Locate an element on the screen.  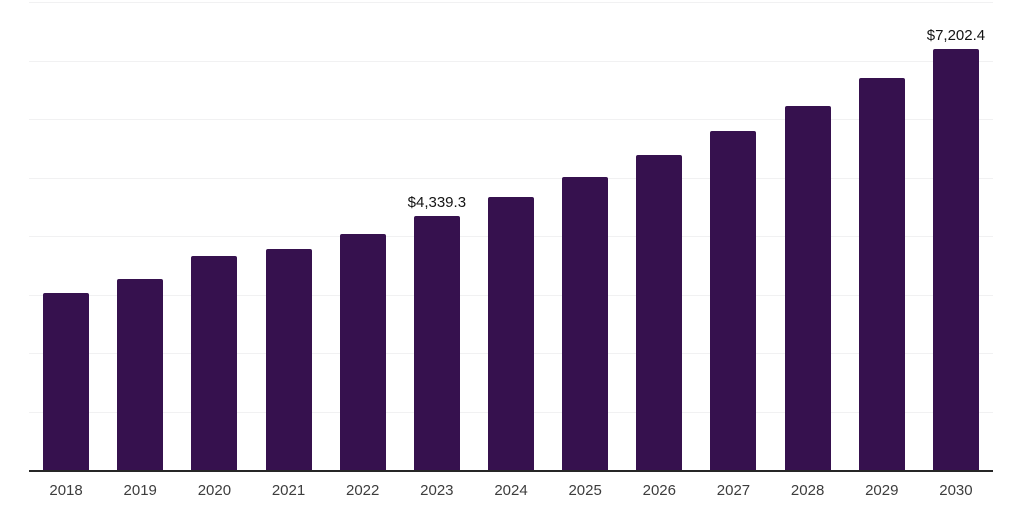
x-tick-label-2030: 2030 is located at coordinates (956, 490).